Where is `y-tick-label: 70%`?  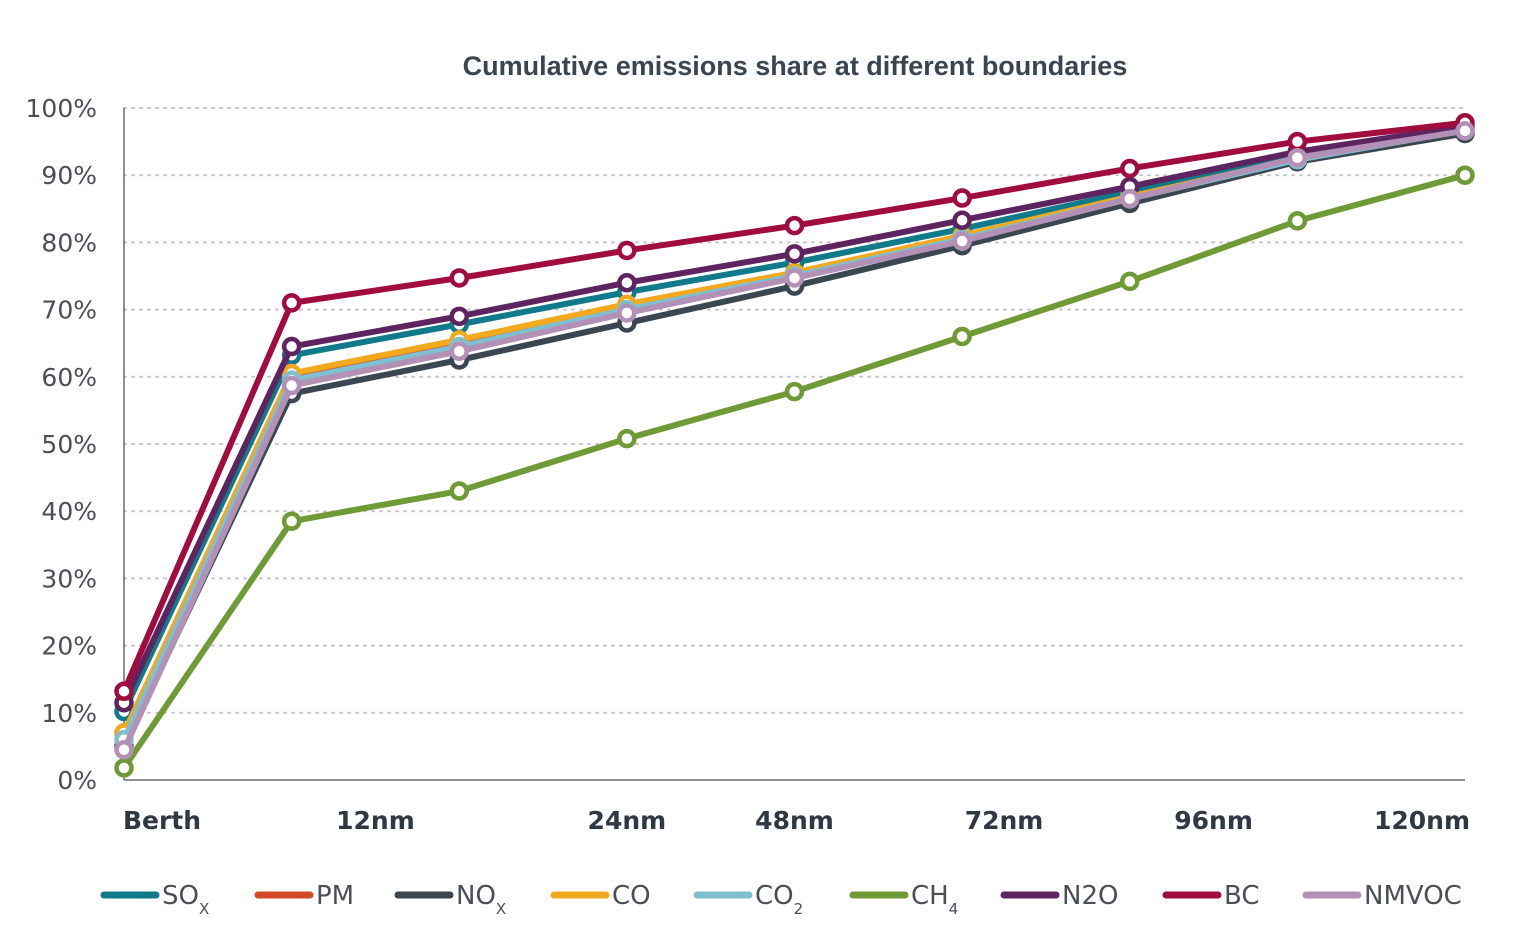
y-tick-label: 70% is located at coordinates (69, 310).